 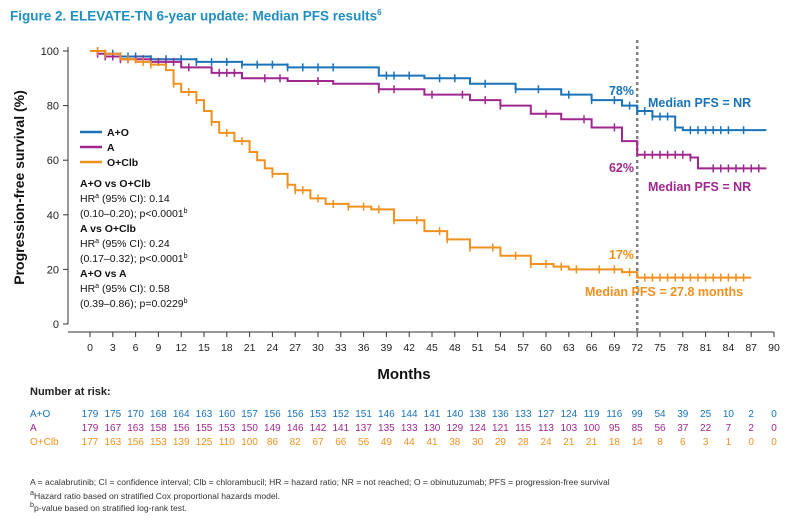 I want to click on at-risk-value: 39, so click(x=683, y=414).